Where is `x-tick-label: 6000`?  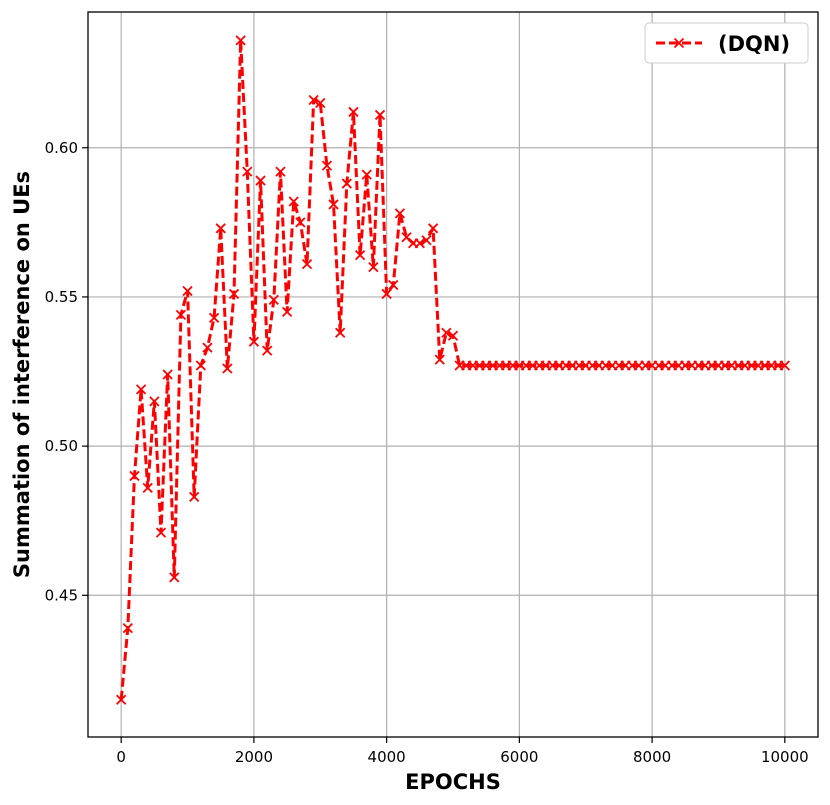 x-tick-label: 6000 is located at coordinates (519, 757).